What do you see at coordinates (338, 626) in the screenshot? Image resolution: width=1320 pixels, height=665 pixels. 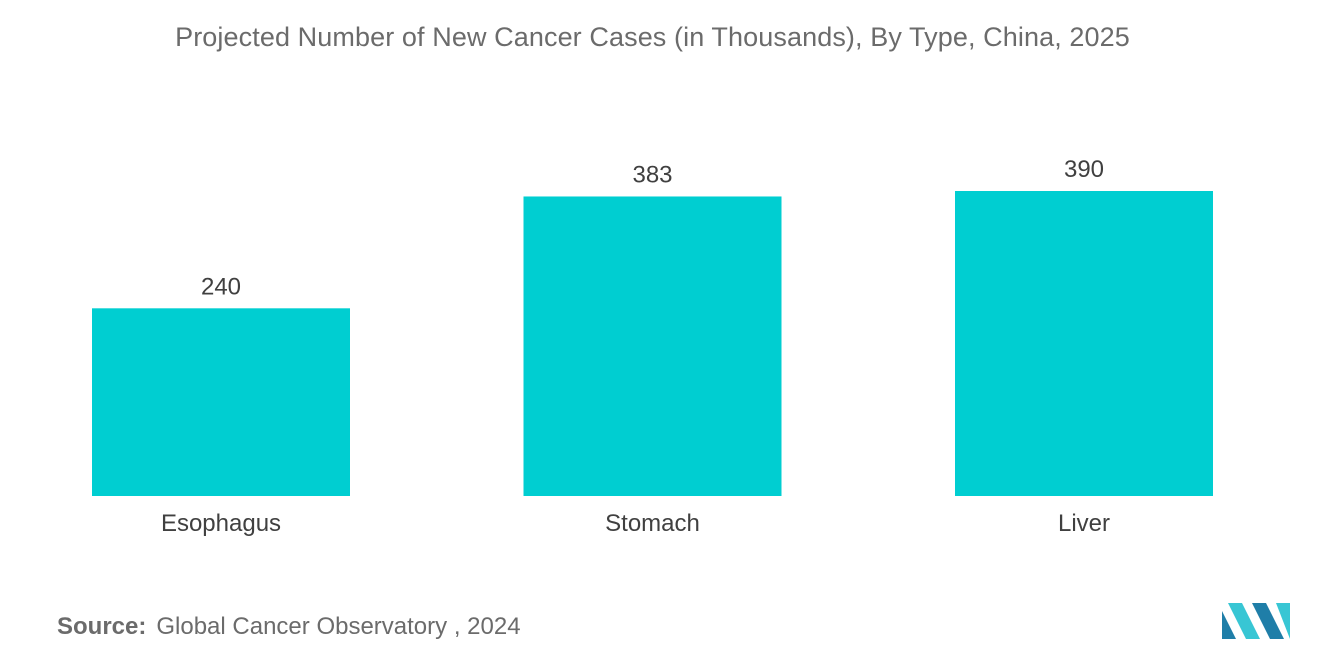 I see `source-text: Global Cancer Observatory , 2024` at bounding box center [338, 626].